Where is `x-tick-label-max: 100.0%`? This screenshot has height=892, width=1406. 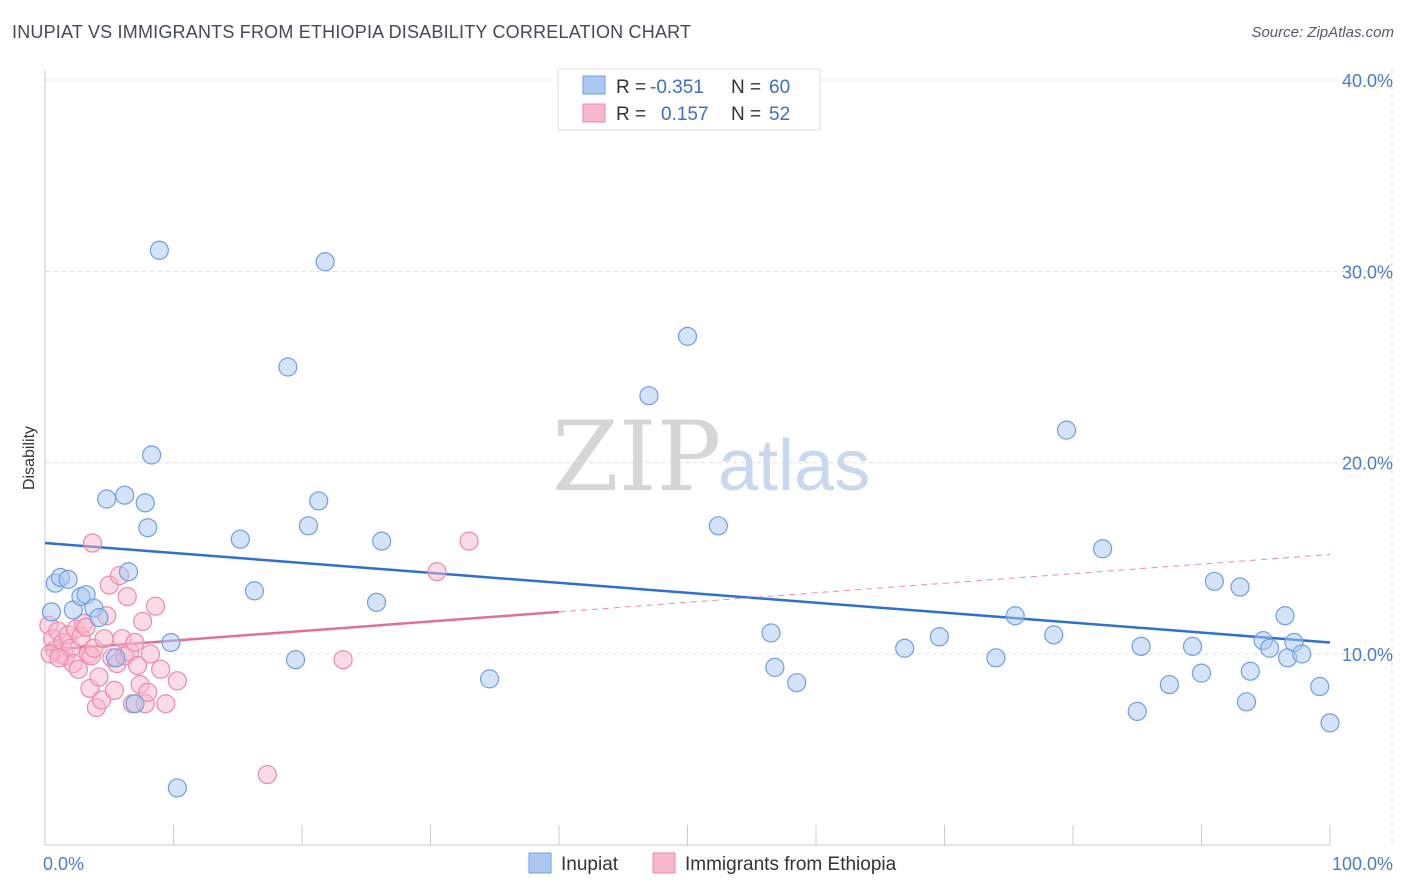 x-tick-label-max: 100.0% is located at coordinates (1362, 864).